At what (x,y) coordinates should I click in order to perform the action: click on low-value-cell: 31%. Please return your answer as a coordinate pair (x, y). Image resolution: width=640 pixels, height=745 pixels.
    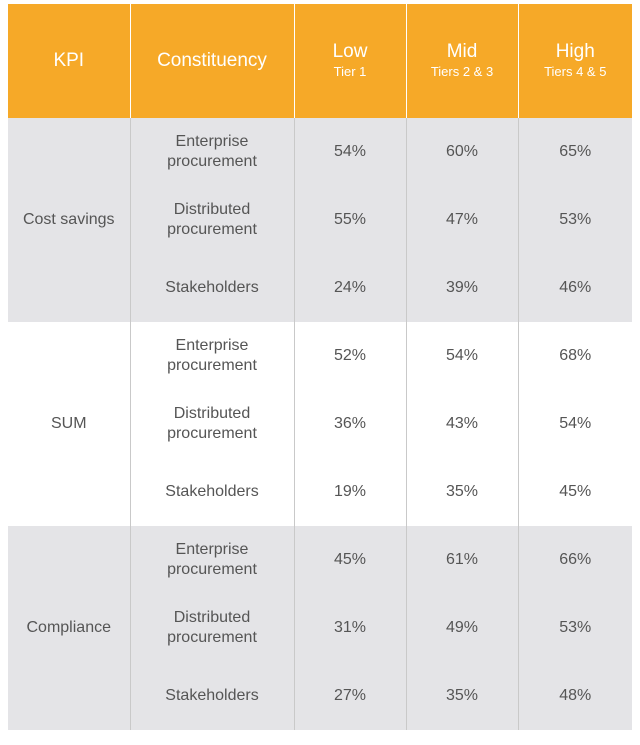
    Looking at the image, I should click on (350, 628).